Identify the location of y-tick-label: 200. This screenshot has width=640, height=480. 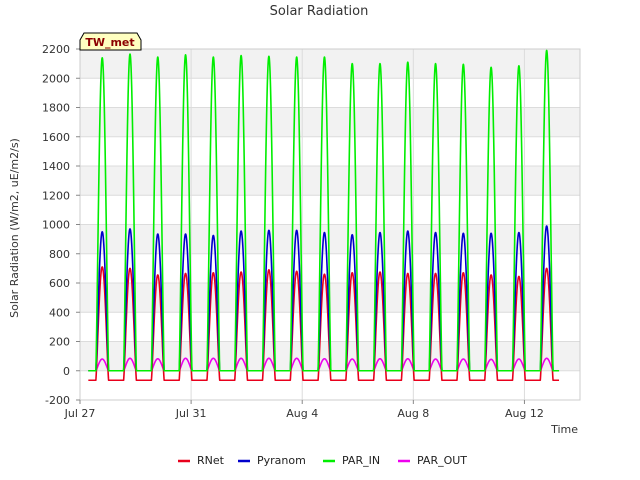
(59, 342).